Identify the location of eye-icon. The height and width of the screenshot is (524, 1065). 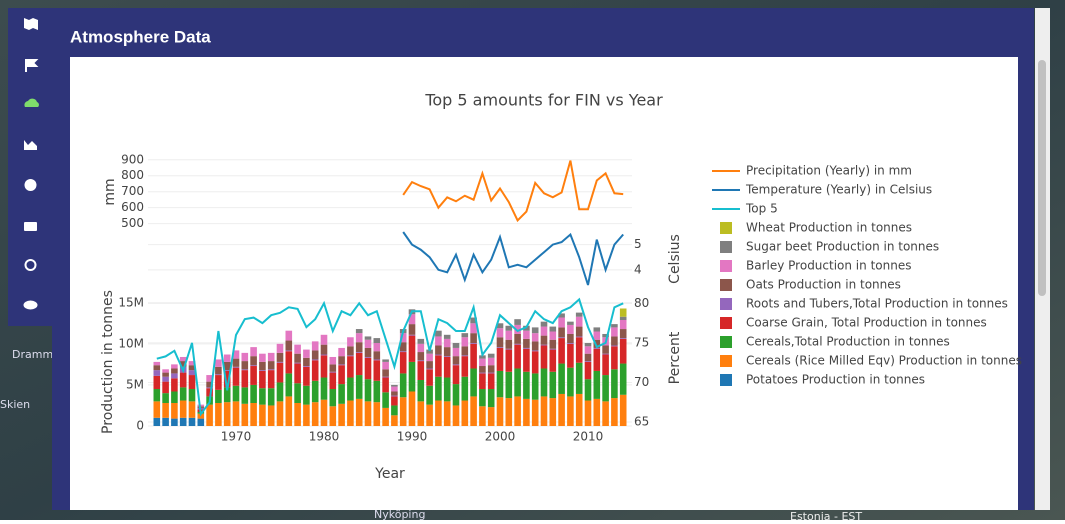
(30, 305).